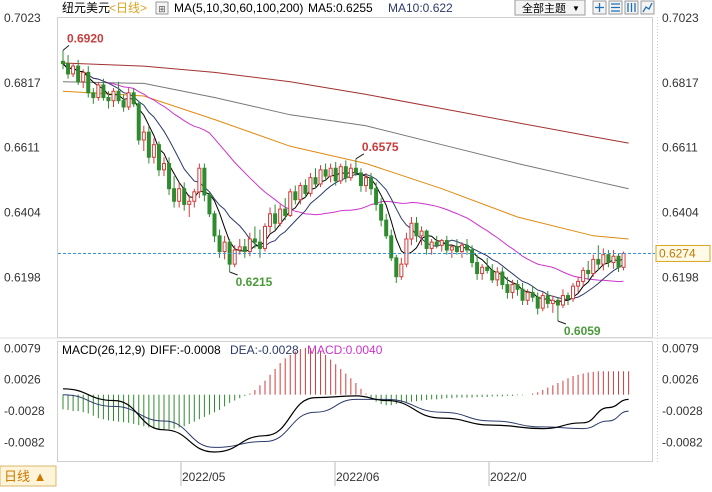  What do you see at coordinates (128, 8) in the screenshot?
I see `period-tag: <日线>` at bounding box center [128, 8].